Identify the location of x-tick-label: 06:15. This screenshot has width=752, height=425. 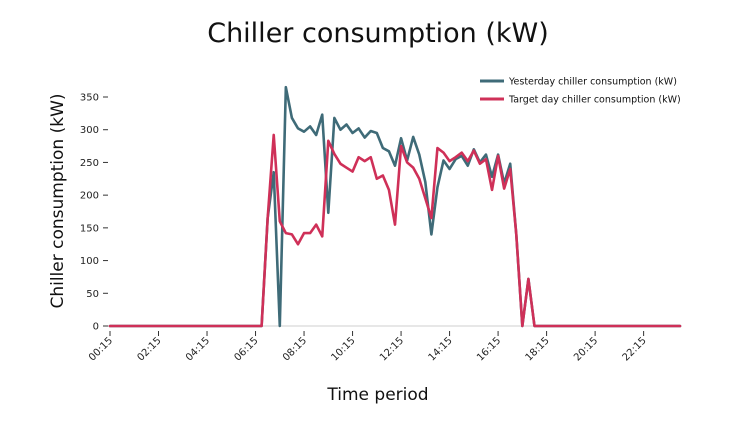
(246, 349).